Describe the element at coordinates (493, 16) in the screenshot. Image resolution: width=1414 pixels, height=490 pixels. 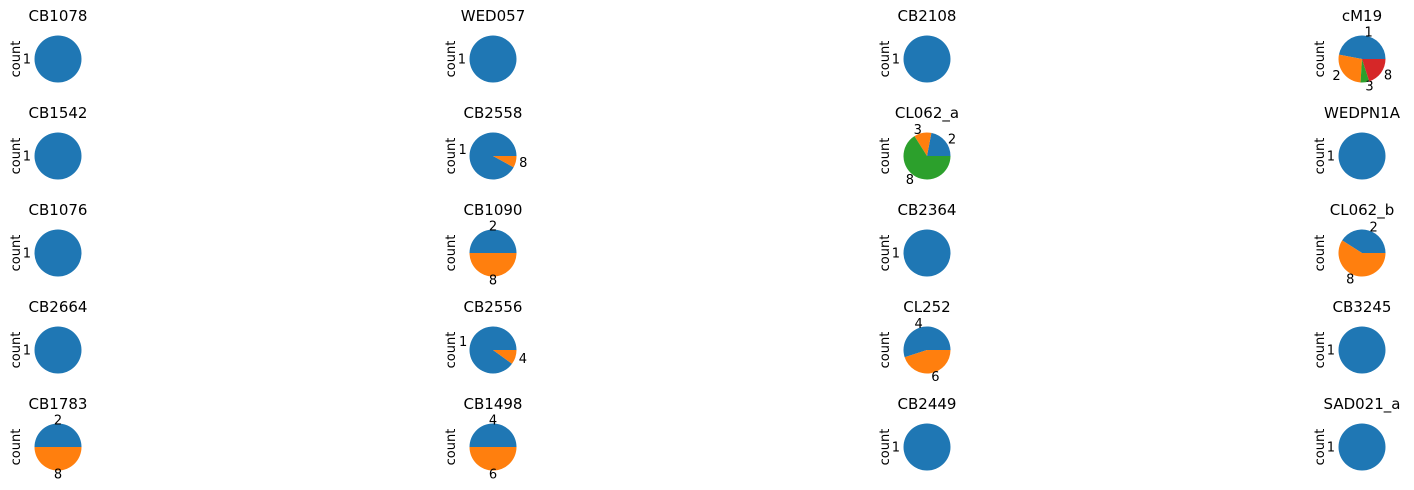
I see `chart-title: WED057` at that location.